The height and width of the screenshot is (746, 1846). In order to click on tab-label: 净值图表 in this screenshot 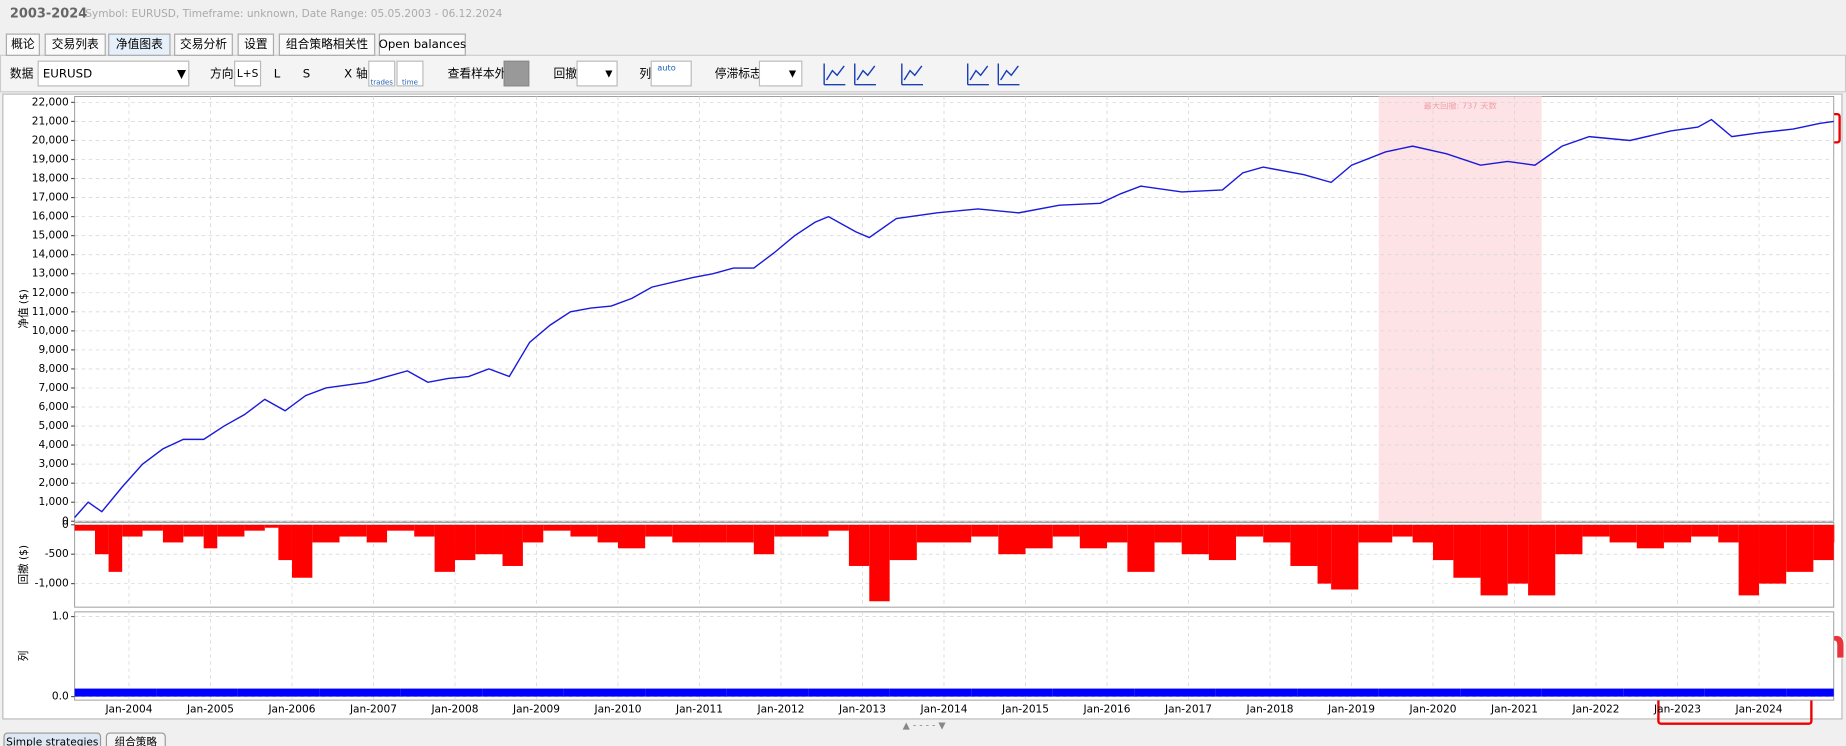, I will do `click(139, 44)`.